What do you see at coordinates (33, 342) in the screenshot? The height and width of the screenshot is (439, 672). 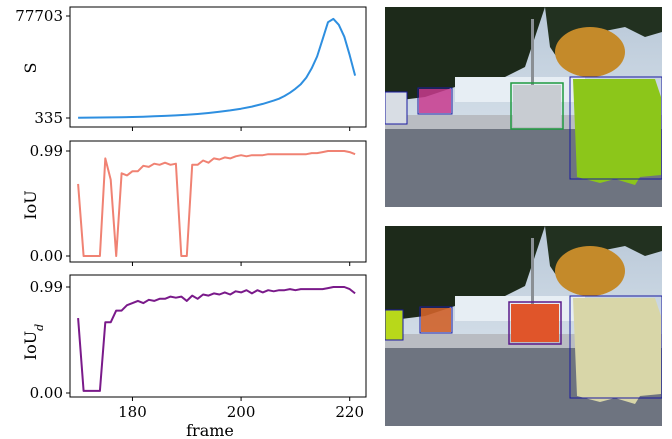 I see `y-axis-label: IoUd` at bounding box center [33, 342].